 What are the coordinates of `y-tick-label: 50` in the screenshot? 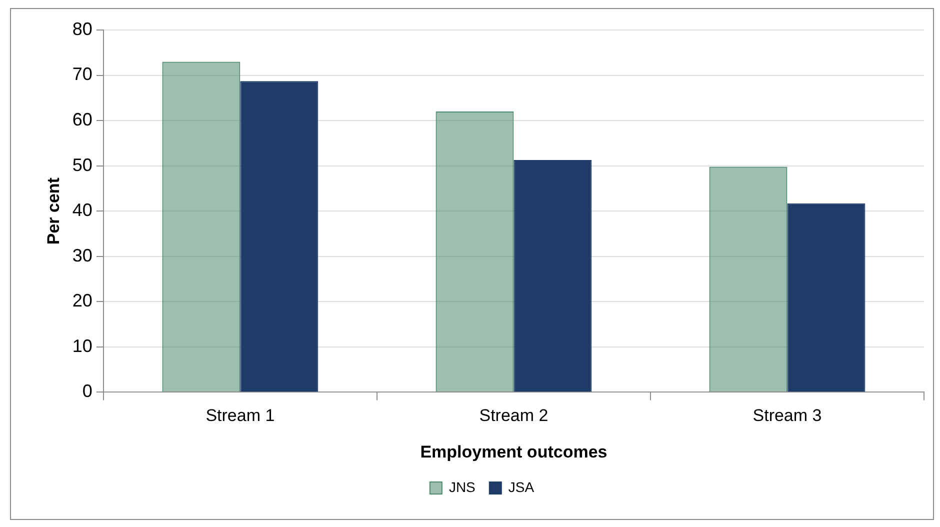 It's located at (82, 164).